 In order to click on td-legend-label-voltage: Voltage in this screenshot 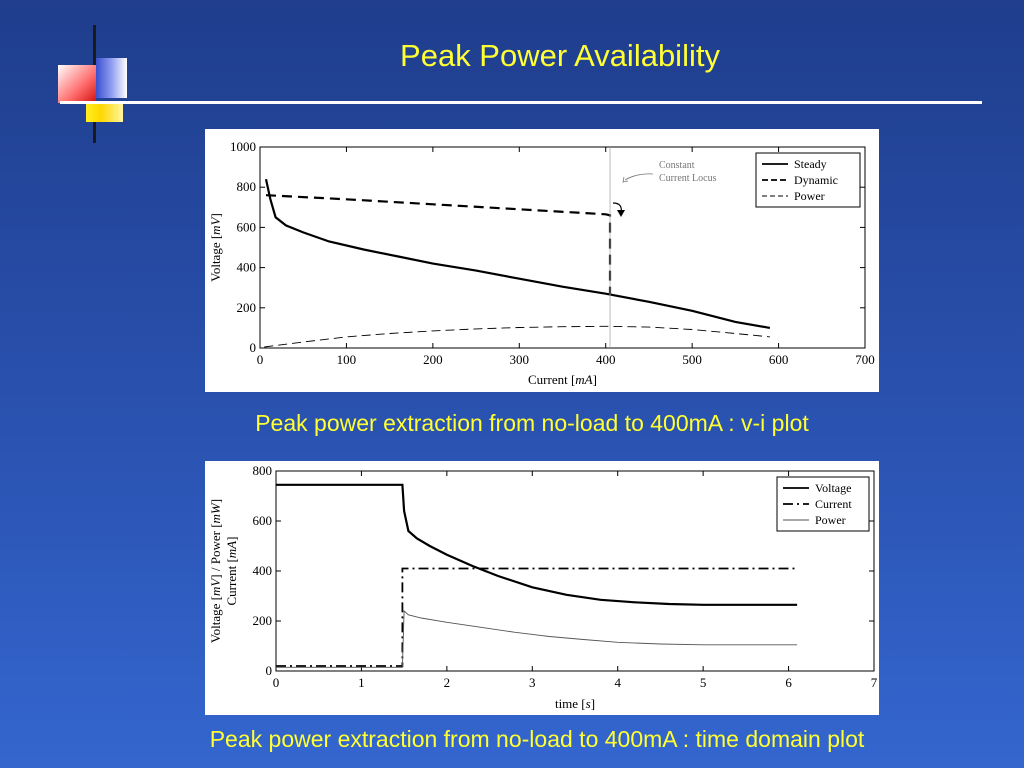, I will do `click(833, 488)`.